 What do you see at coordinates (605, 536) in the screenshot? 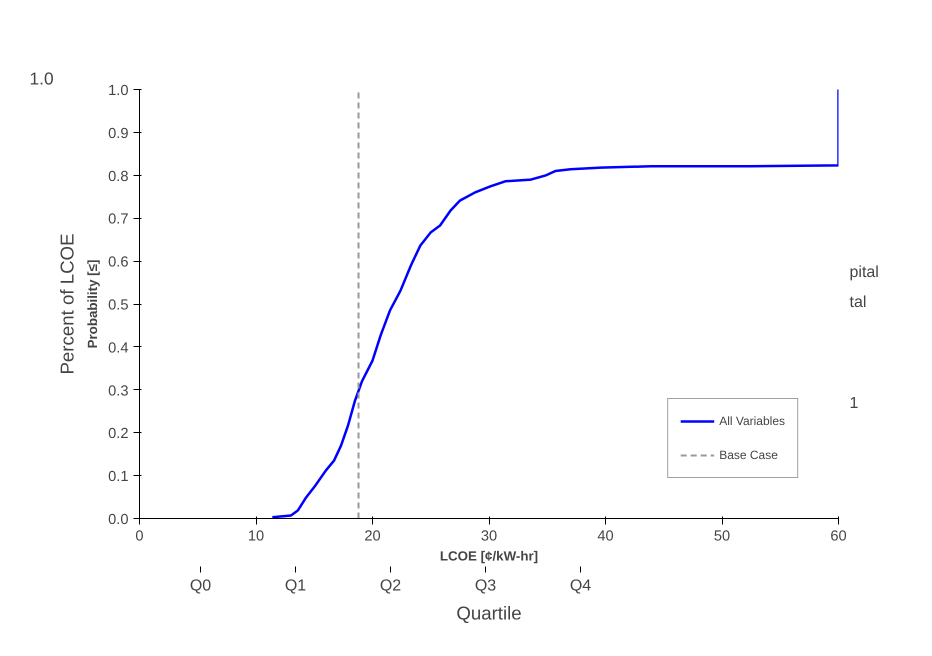
I see `x-tick-label: 40` at bounding box center [605, 536].